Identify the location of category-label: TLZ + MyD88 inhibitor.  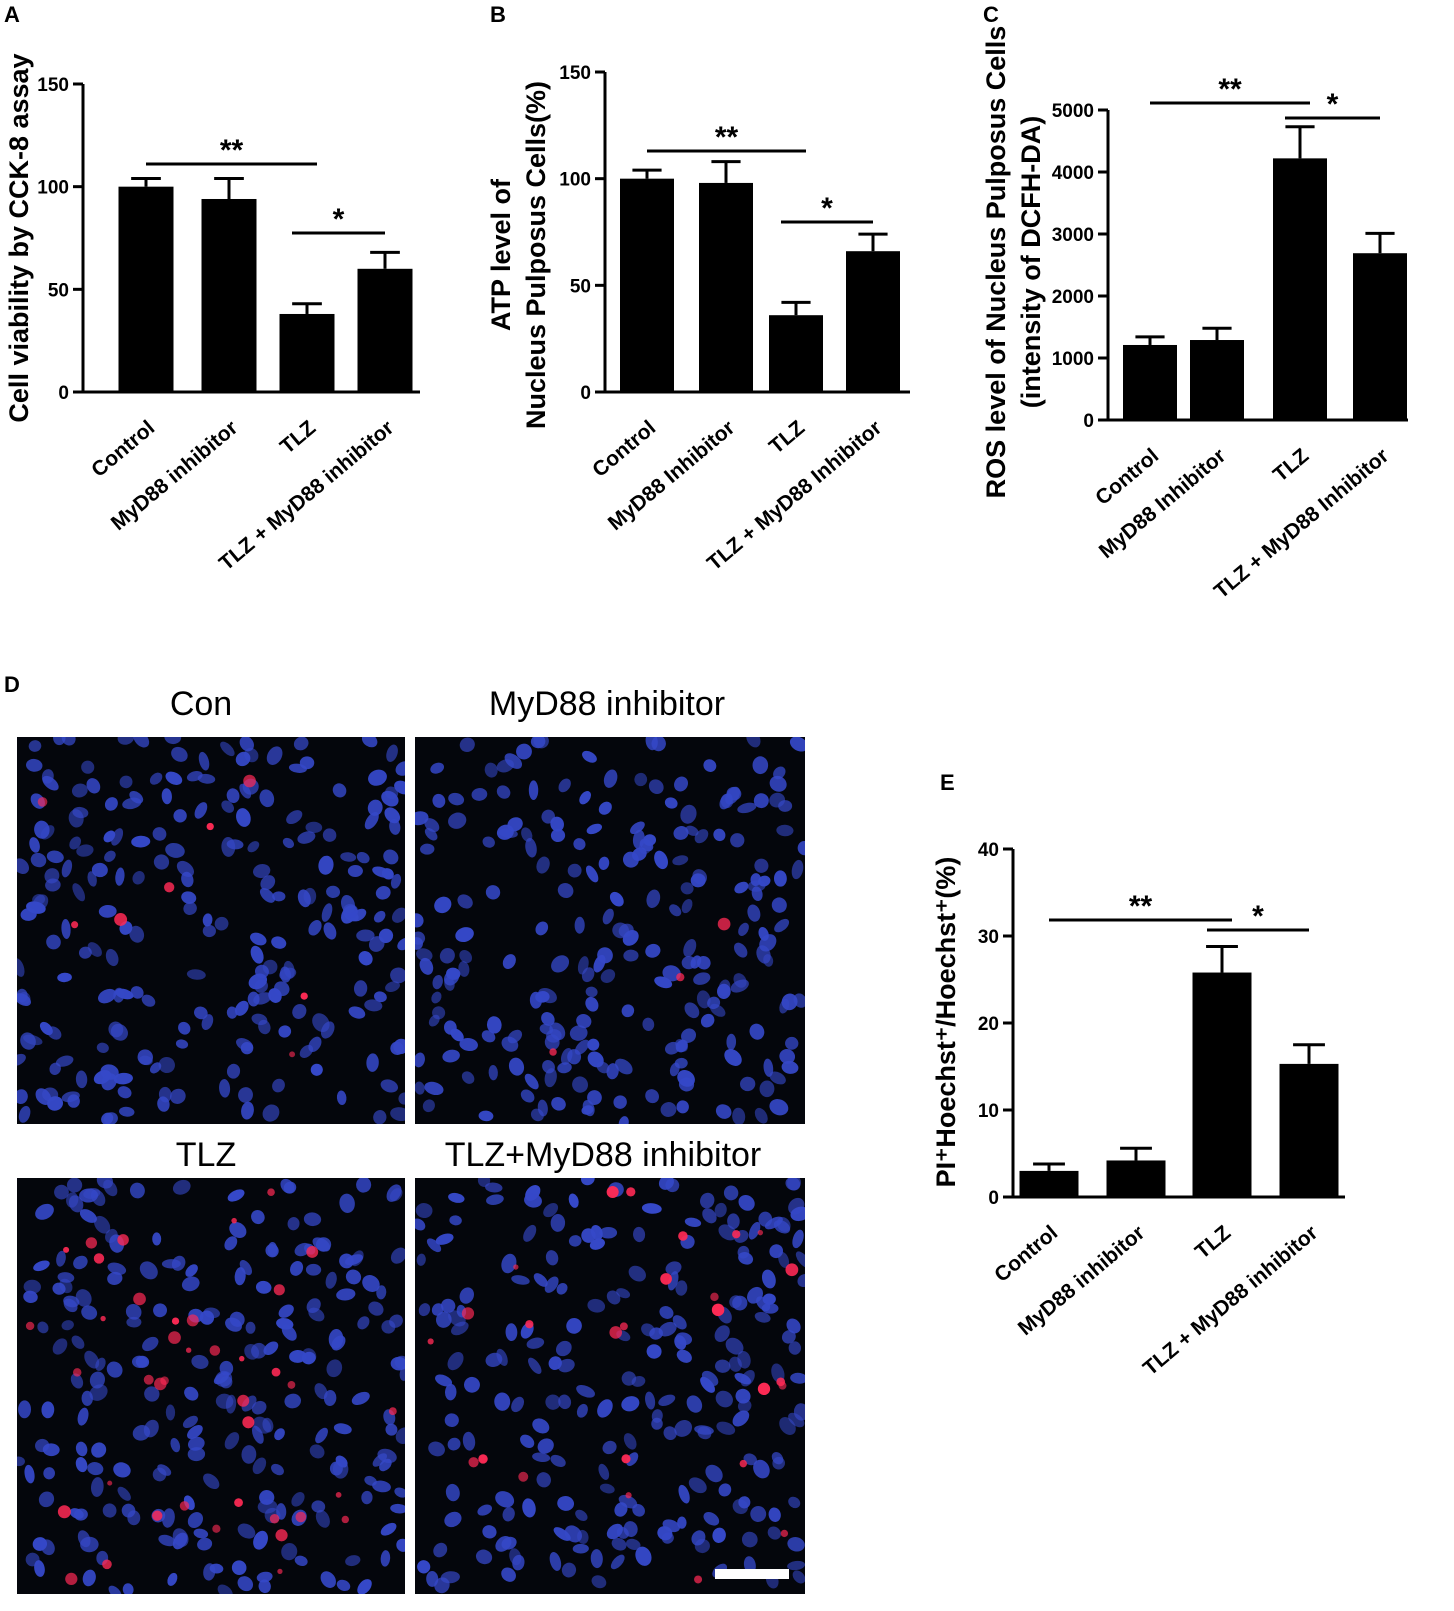
(1230, 1300).